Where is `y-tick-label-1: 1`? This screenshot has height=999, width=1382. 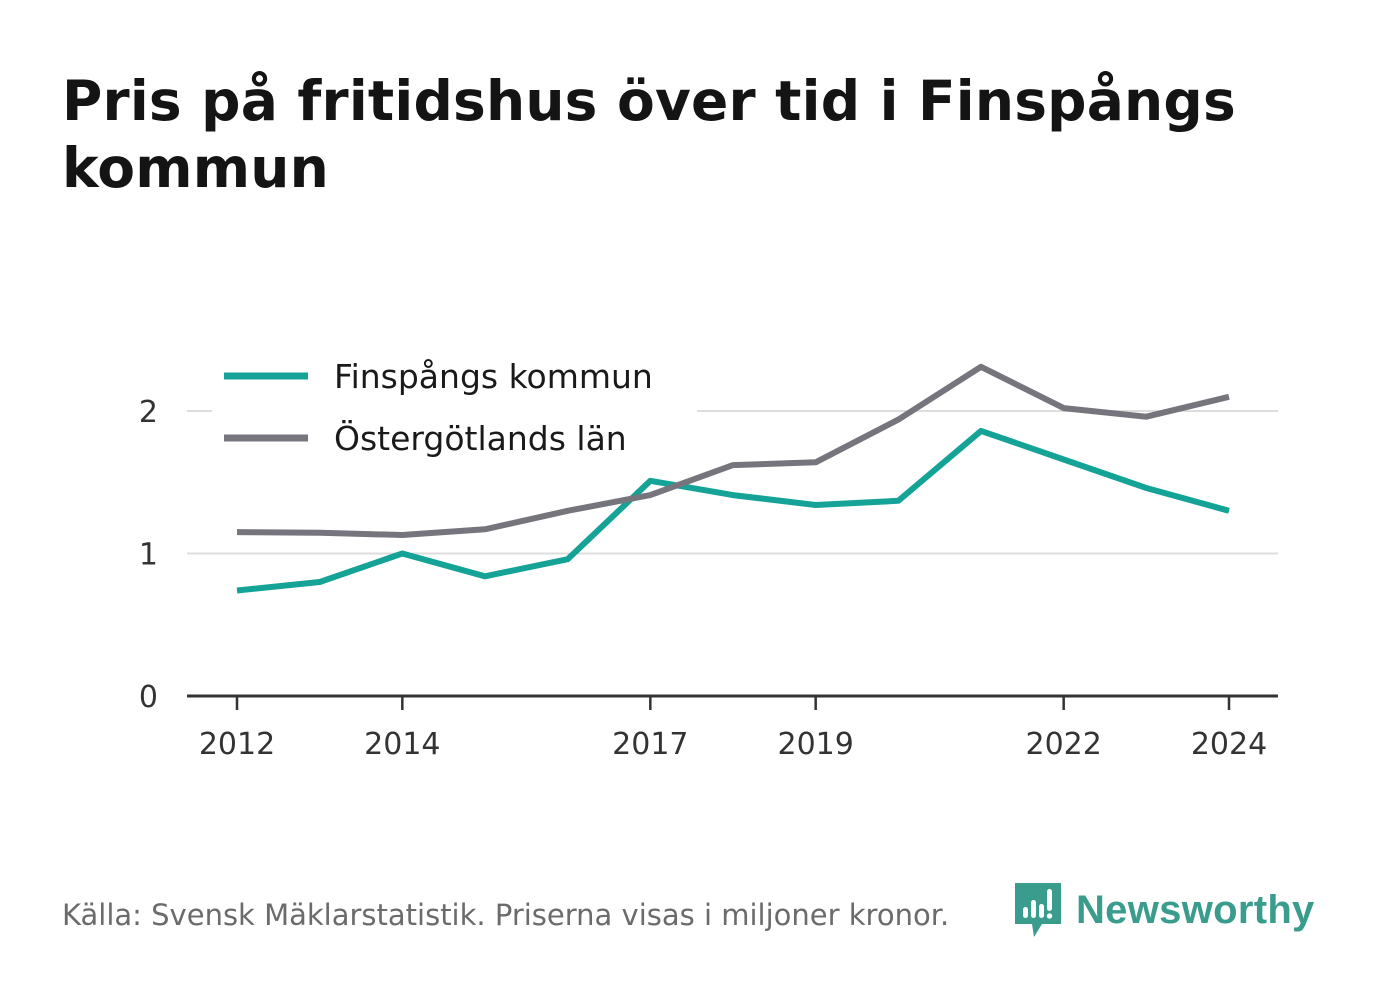 y-tick-label-1: 1 is located at coordinates (148, 555).